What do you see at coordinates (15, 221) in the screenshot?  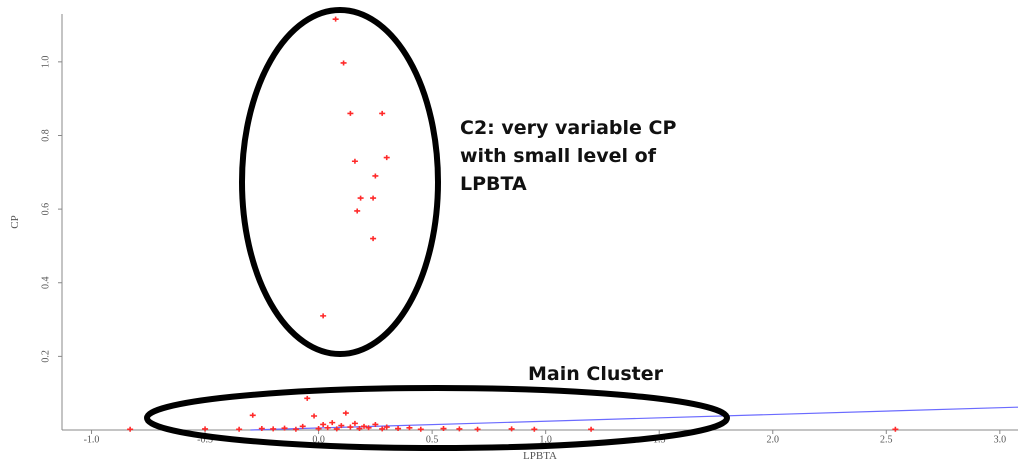 I see `y-axis-label: CP` at bounding box center [15, 221].